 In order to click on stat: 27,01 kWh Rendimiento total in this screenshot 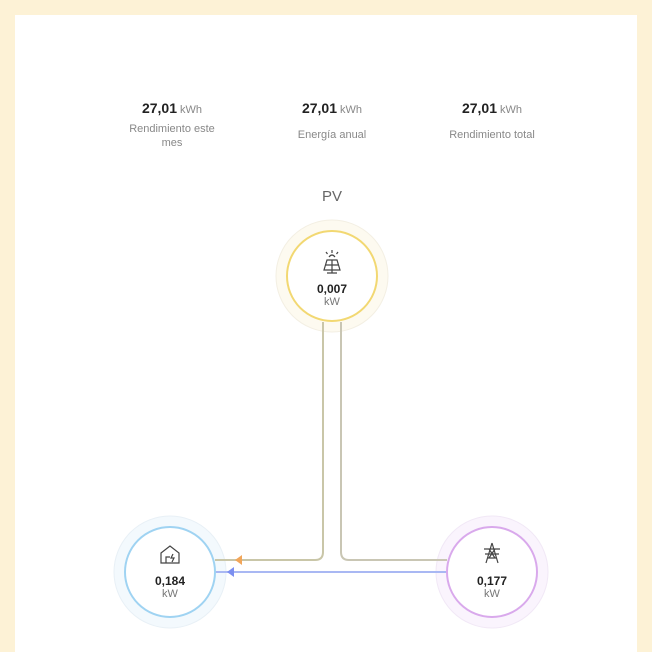, I will do `click(492, 121)`.